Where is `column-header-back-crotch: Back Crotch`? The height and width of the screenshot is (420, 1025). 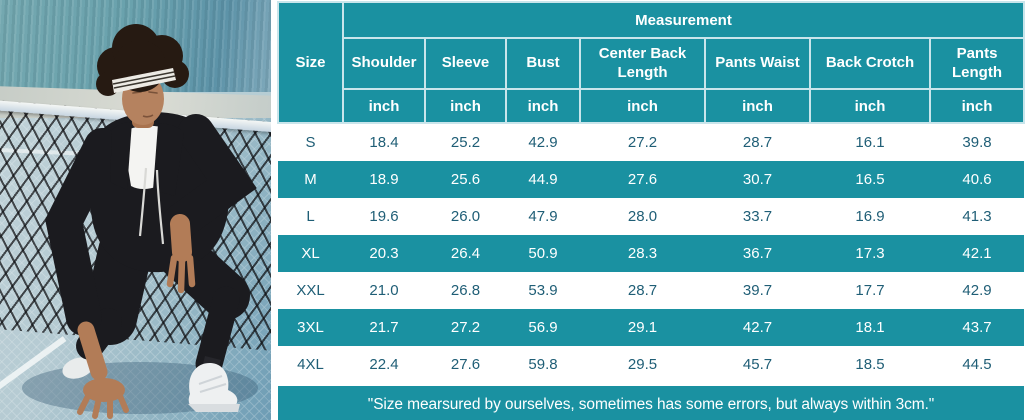
column-header-back-crotch: Back Crotch is located at coordinates (870, 63).